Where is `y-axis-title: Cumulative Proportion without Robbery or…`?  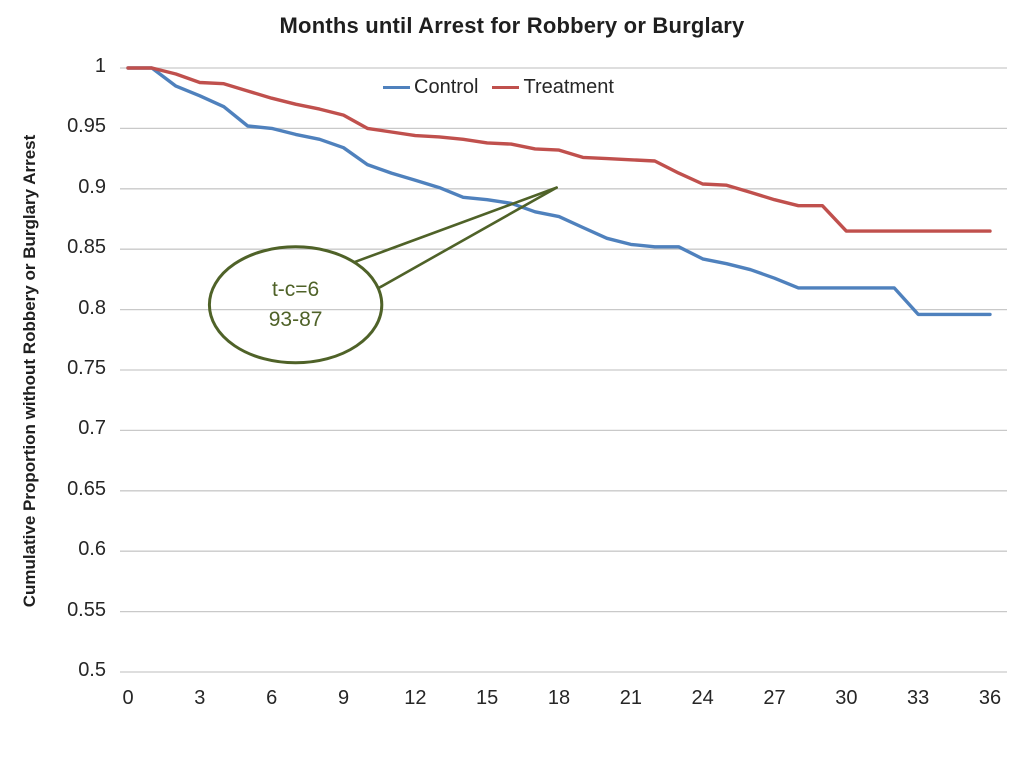
y-axis-title: Cumulative Proportion without Robbery or… is located at coordinates (29, 371).